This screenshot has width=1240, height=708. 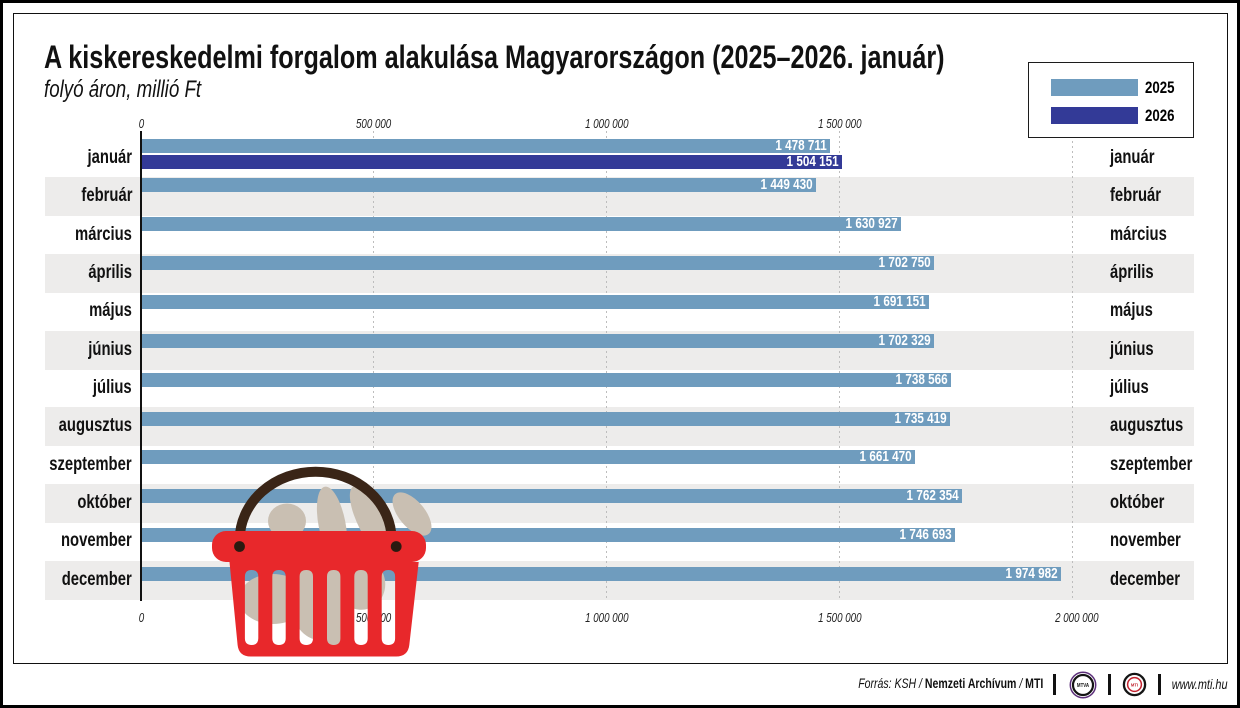 What do you see at coordinates (1083, 686) in the screenshot?
I see `svg-text: MTVA` at bounding box center [1083, 686].